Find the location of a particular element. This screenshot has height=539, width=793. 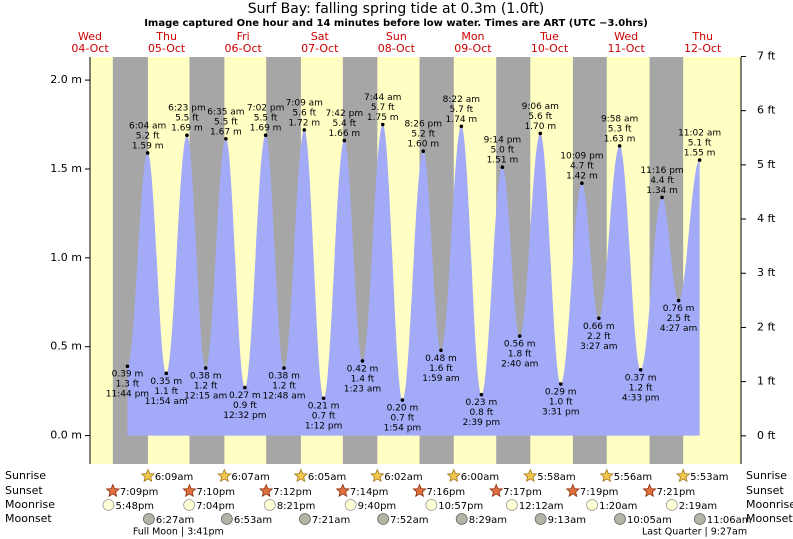

tide-label: 1.70 m is located at coordinates (540, 127).